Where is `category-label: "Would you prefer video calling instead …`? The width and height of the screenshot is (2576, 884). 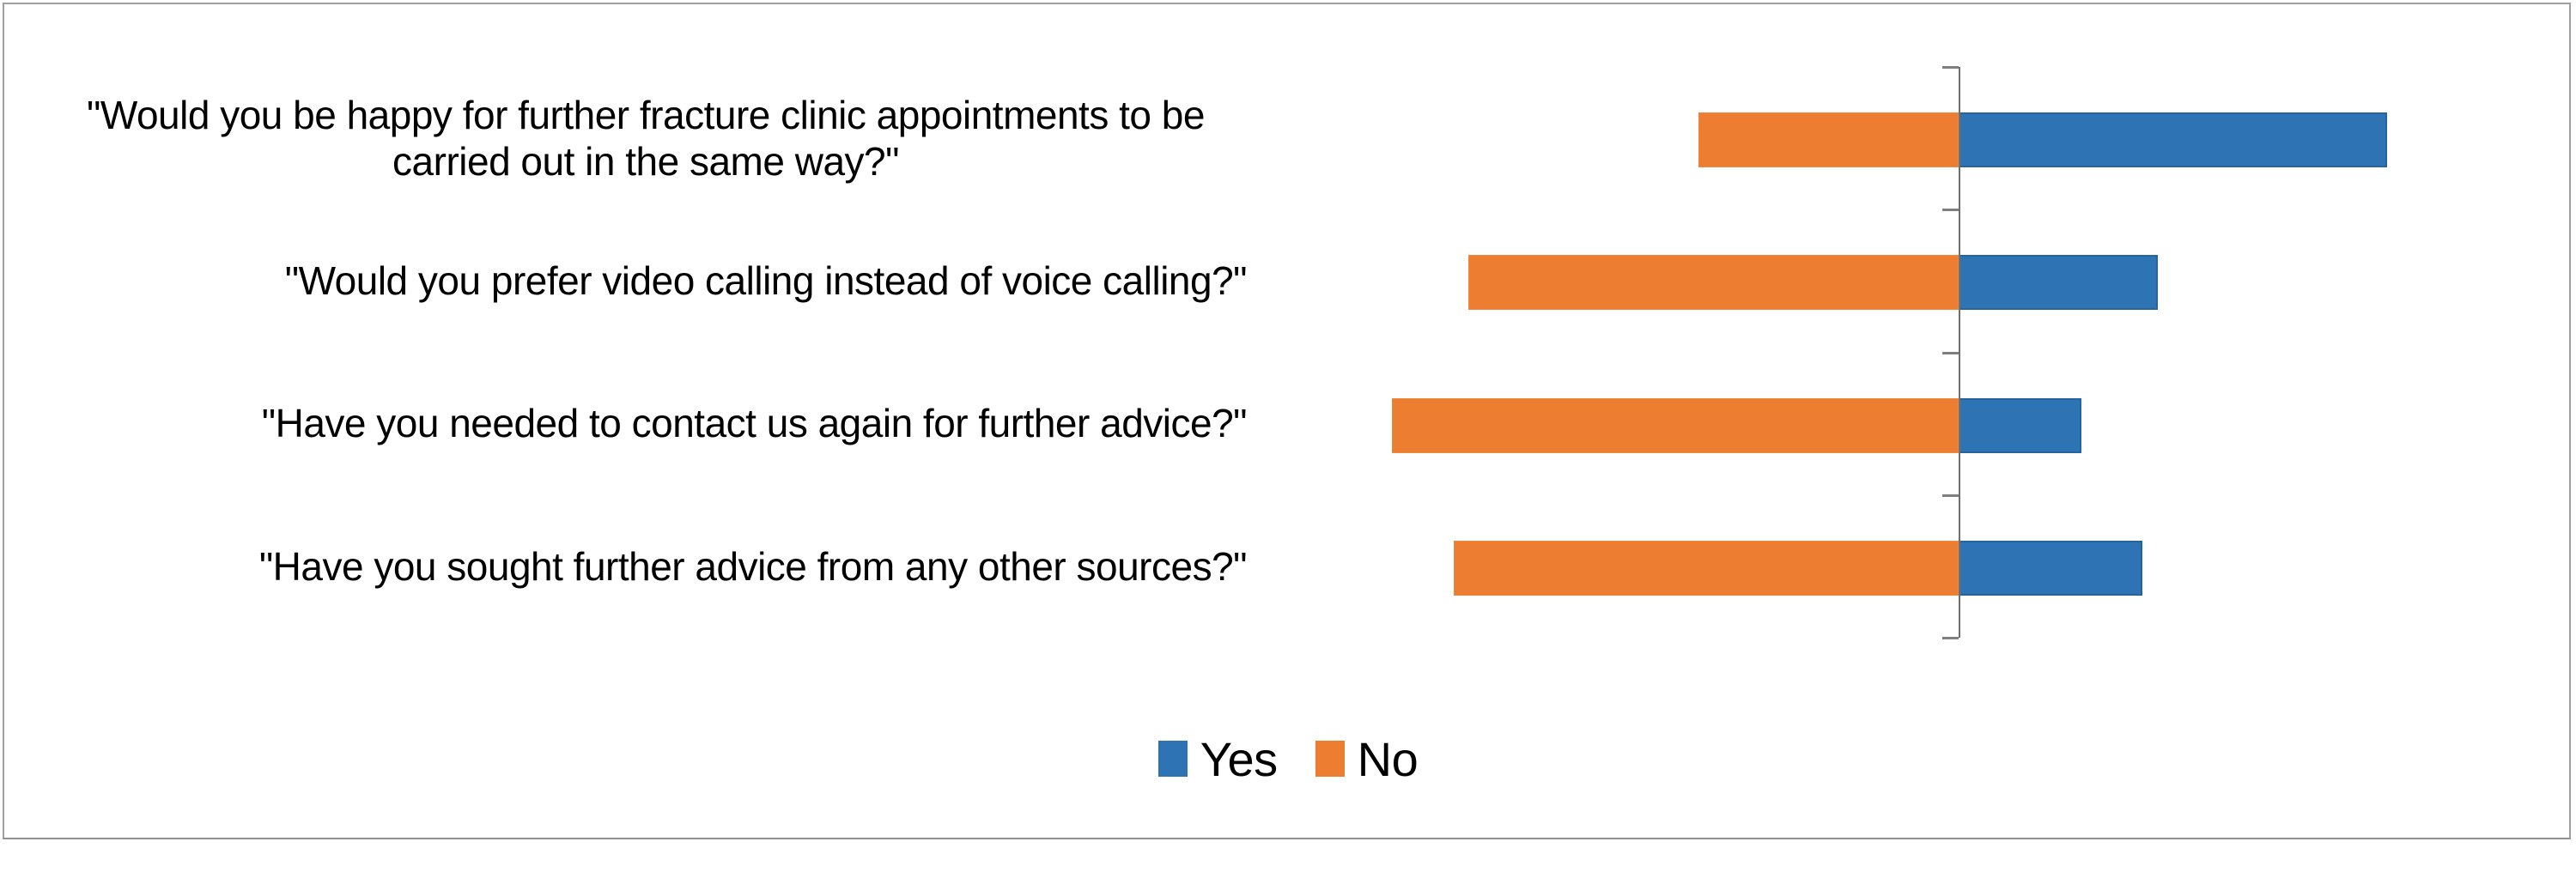 category-label: "Would you prefer video calling instead … is located at coordinates (766, 281).